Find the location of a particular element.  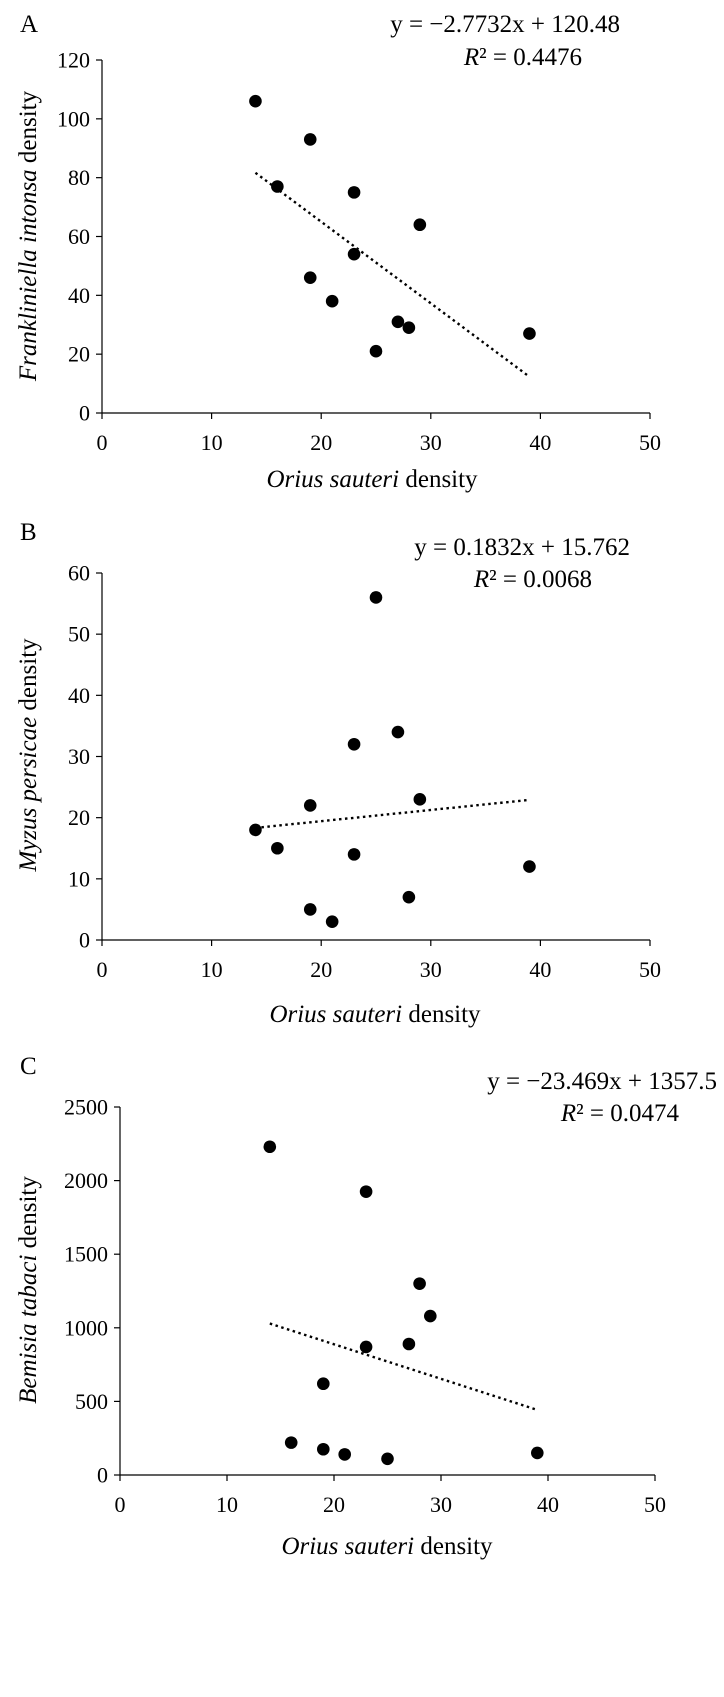

r-squared-label: R² = 0.0474 is located at coordinates (620, 1113).